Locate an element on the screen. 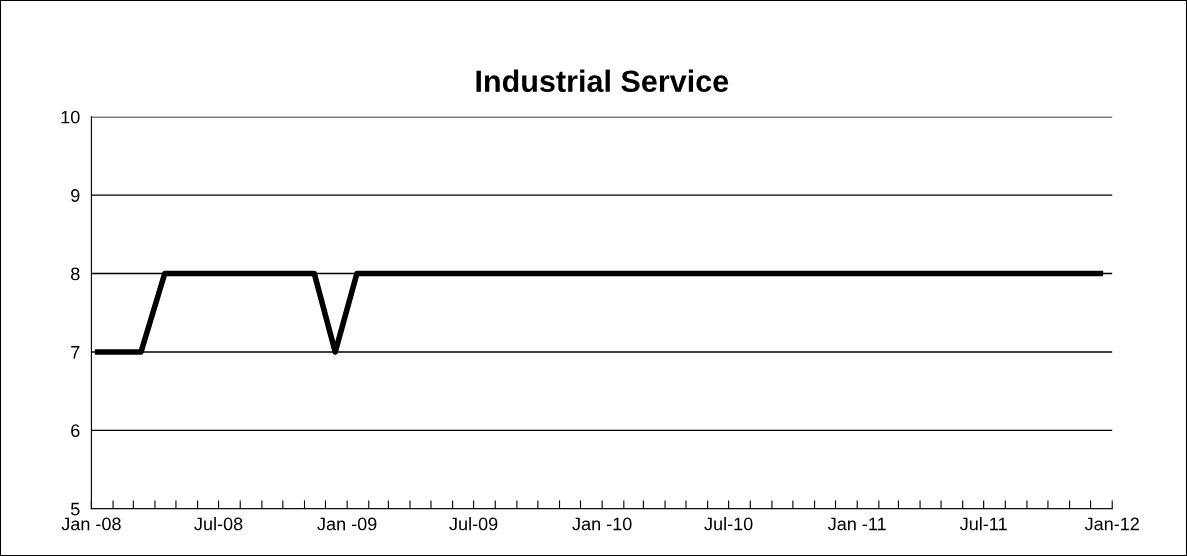 The width and height of the screenshot is (1187, 556). y-tick-label: 7 is located at coordinates (75, 352).